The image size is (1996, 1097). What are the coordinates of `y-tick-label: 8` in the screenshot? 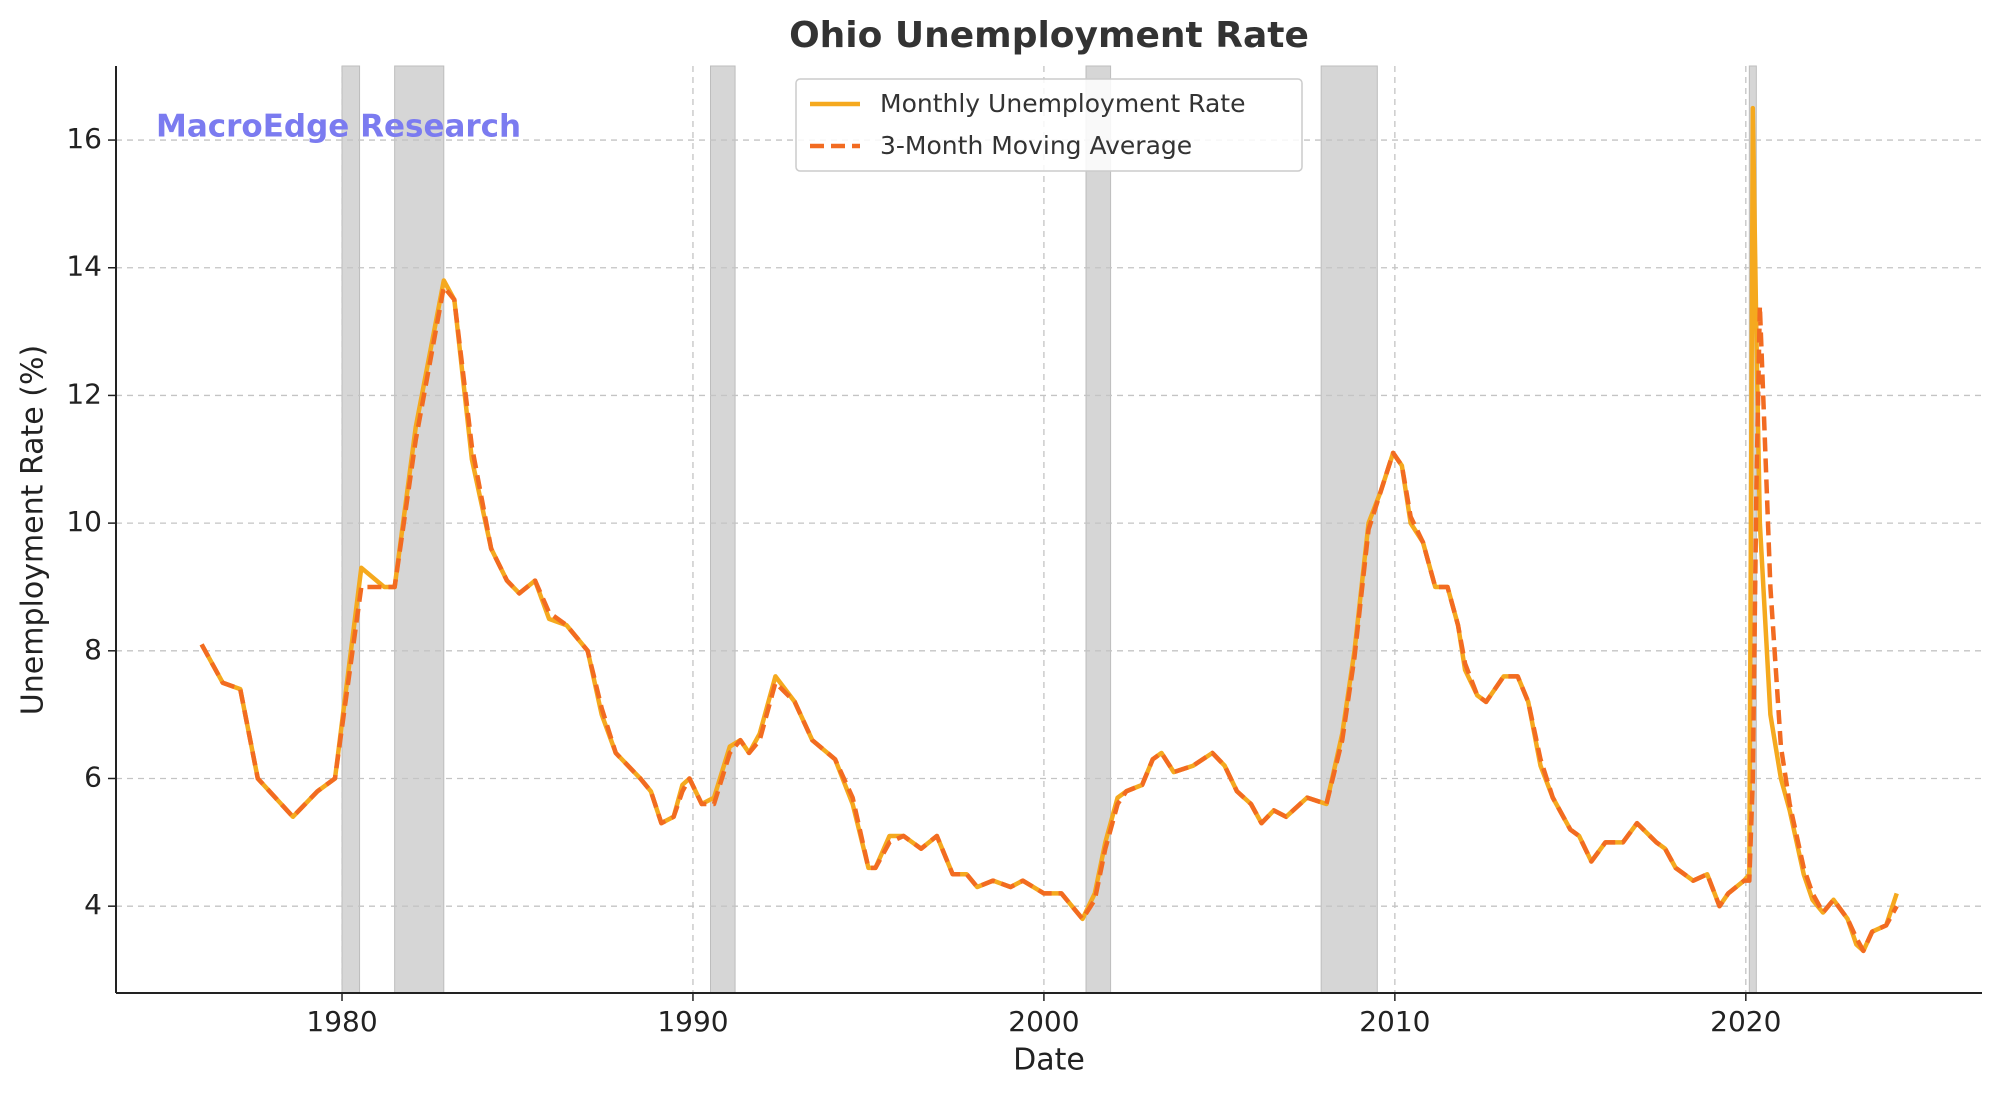 It's located at (93, 649).